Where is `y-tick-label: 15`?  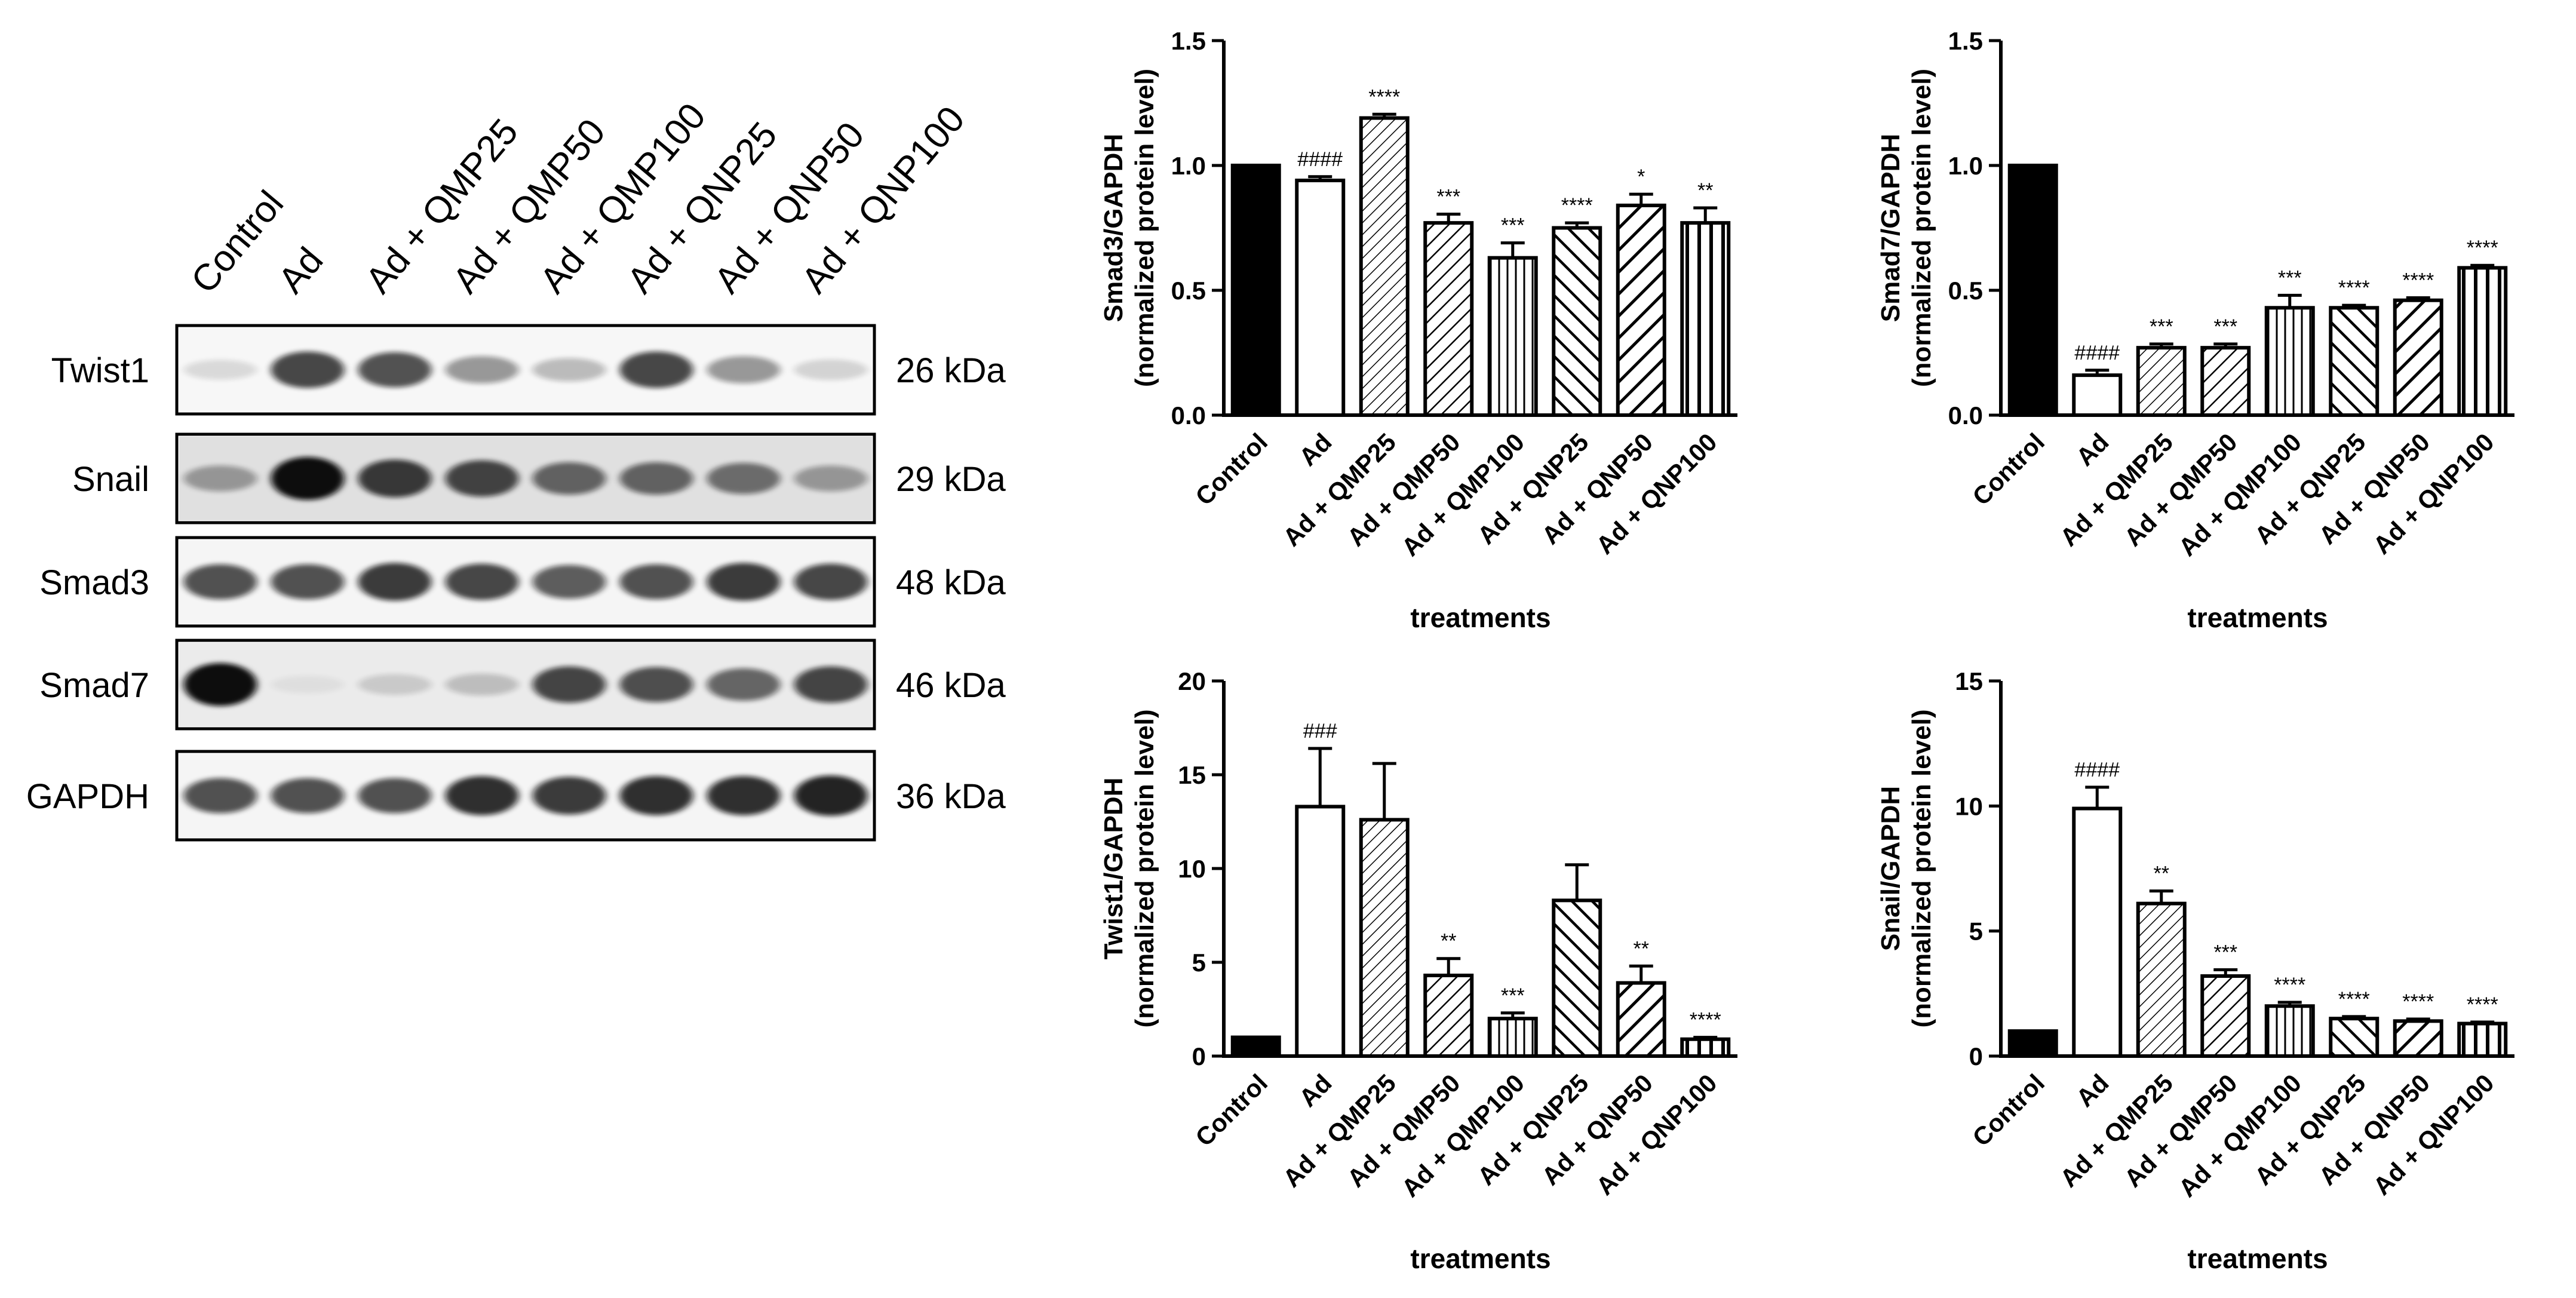
y-tick-label: 15 is located at coordinates (1192, 775).